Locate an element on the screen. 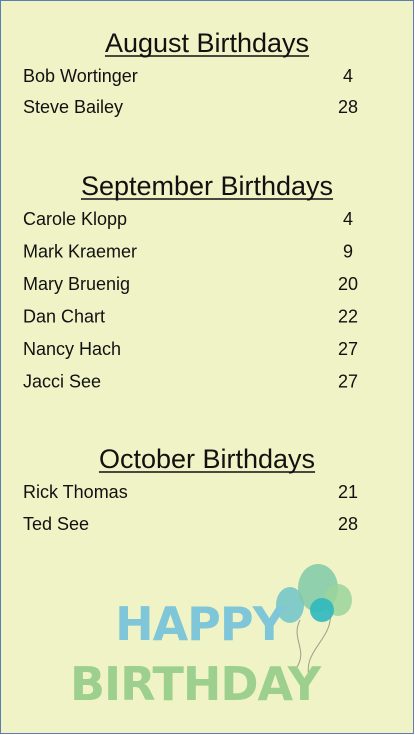 This screenshot has height=735, width=415. graphic-text: BIRTHDAY is located at coordinates (196, 684).